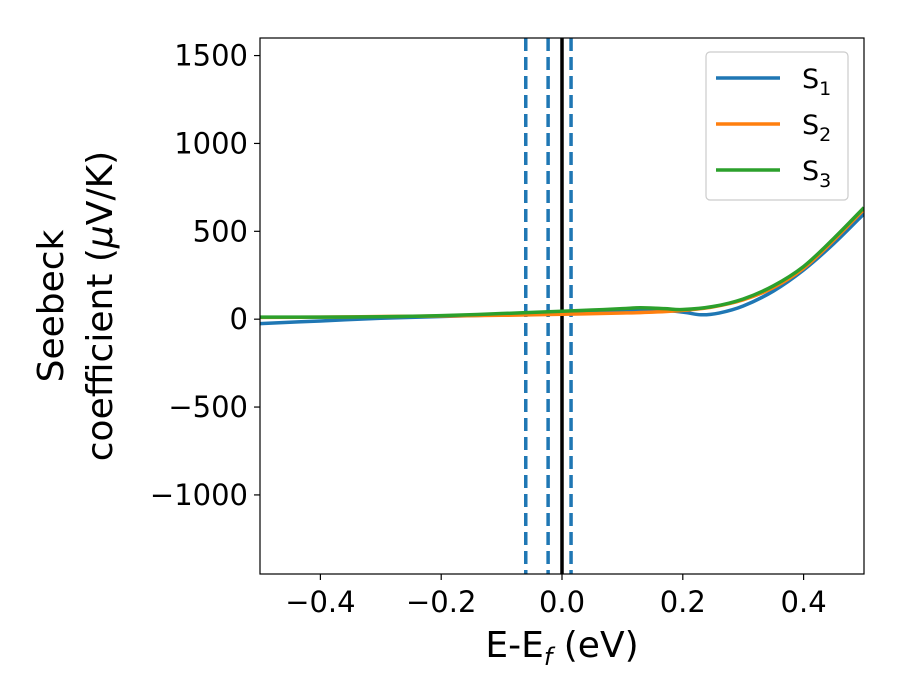  What do you see at coordinates (239, 319) in the screenshot?
I see `y-tick-label: 0` at bounding box center [239, 319].